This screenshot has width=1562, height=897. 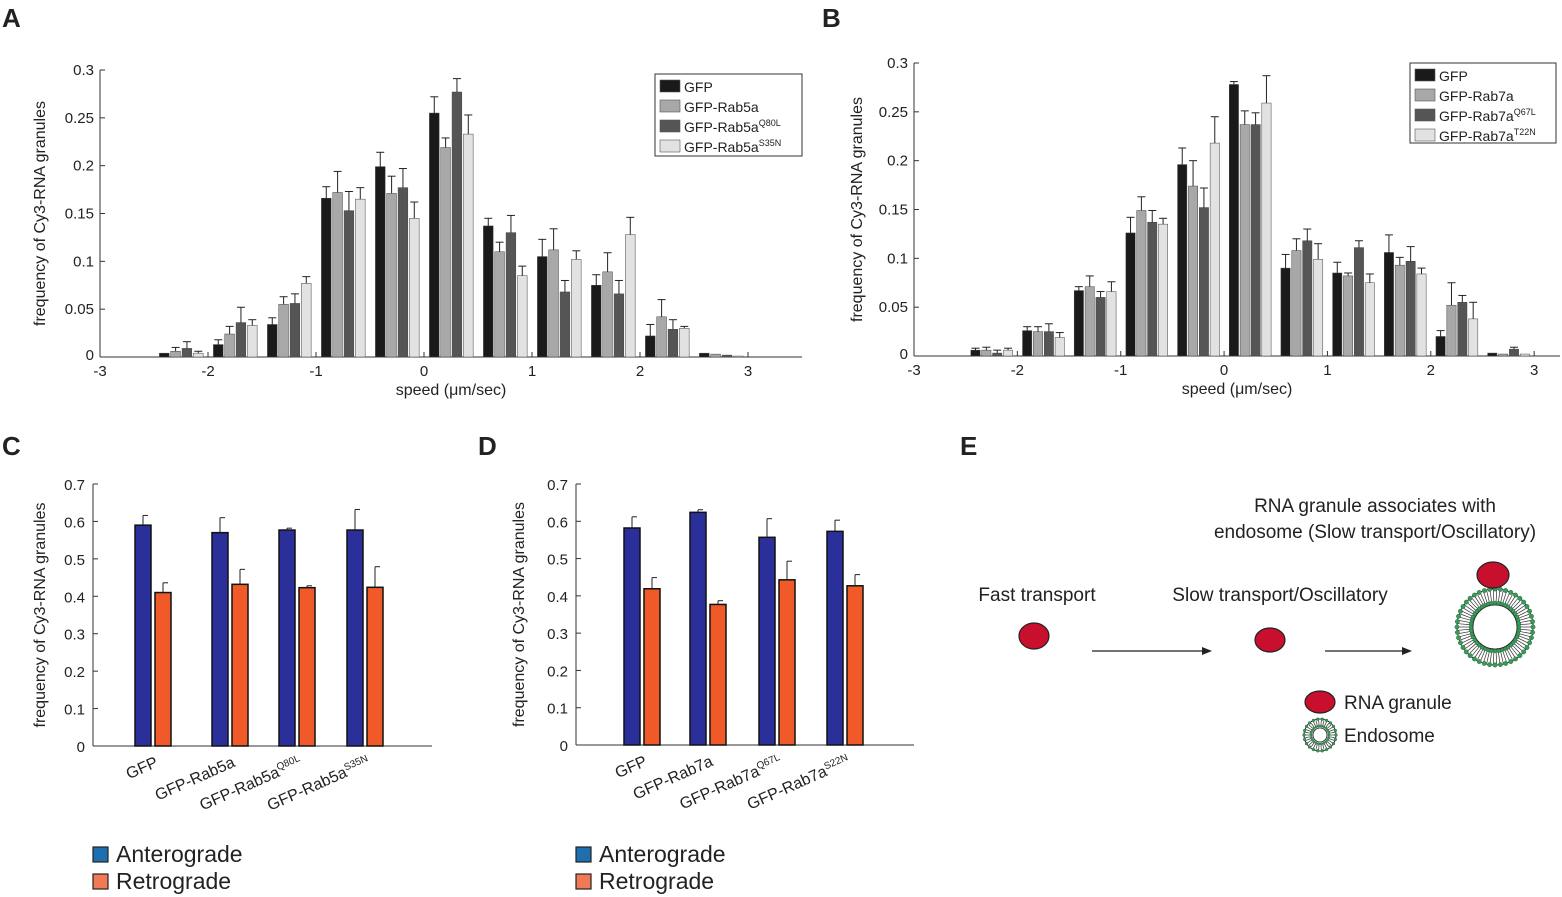 I want to click on y-axis-label: frequency of Cy3-RNA granules, so click(x=857, y=209).